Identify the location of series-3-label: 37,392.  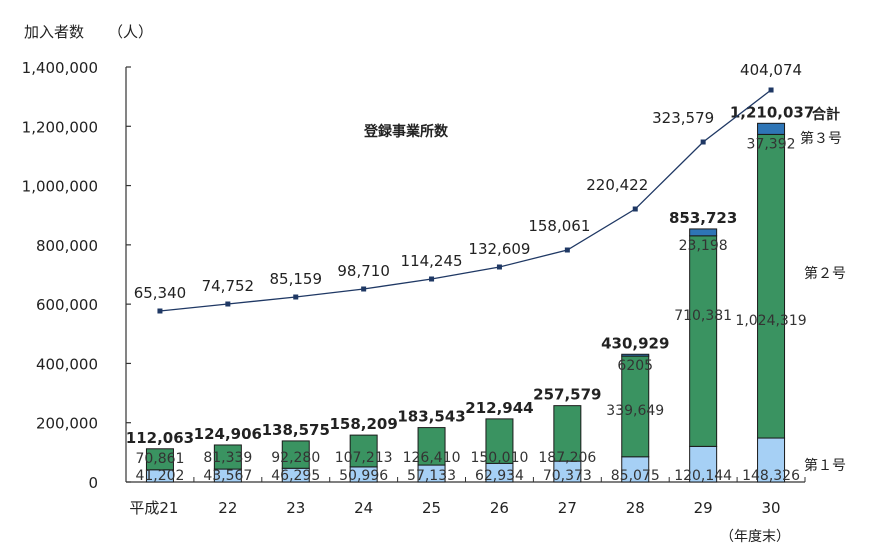
(771, 144).